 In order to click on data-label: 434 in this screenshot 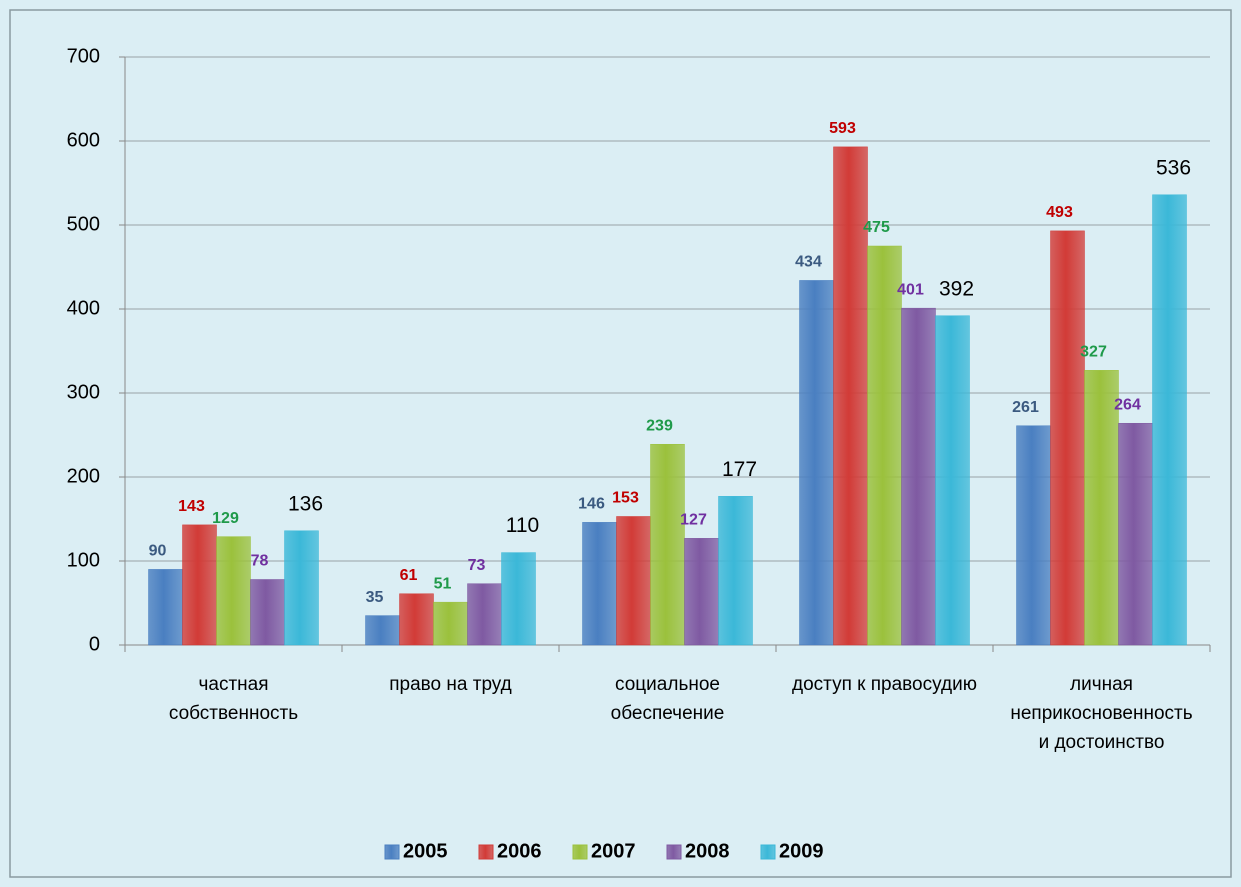, I will do `click(808, 262)`.